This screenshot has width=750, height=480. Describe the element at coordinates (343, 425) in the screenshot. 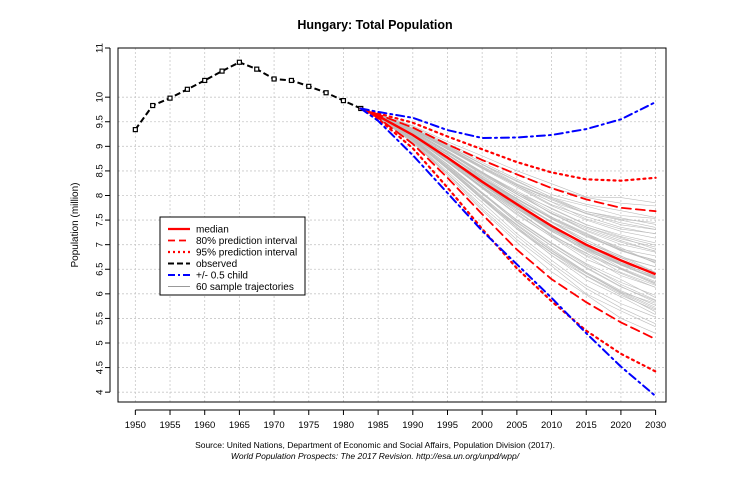

I see `x-tick-label: 1980` at that location.